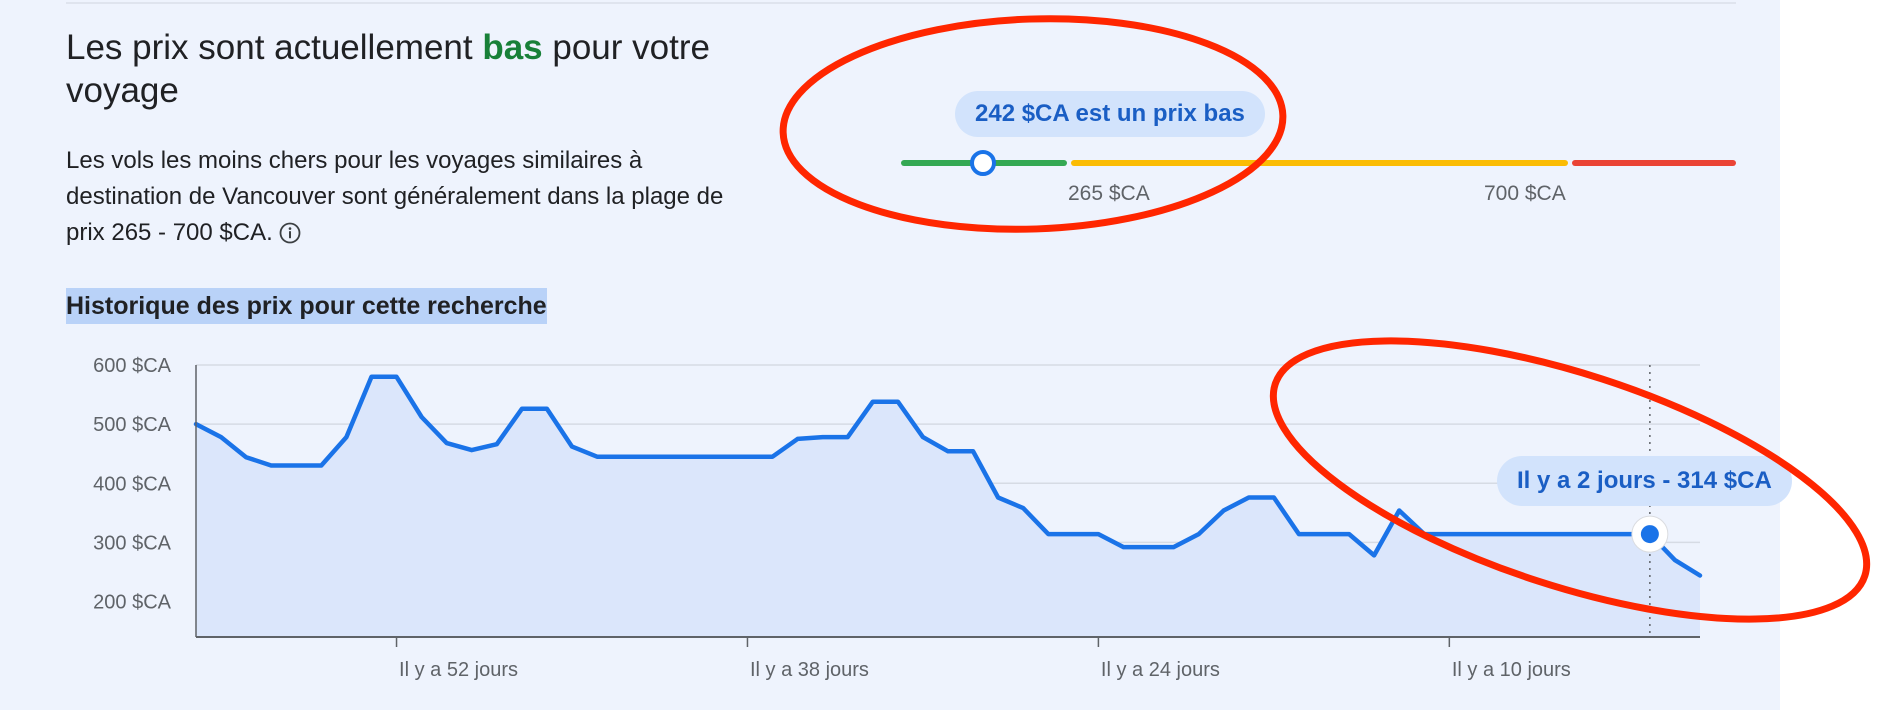 Image resolution: width=1882 pixels, height=710 pixels. What do you see at coordinates (290, 231) in the screenshot?
I see `info-circle-icon` at bounding box center [290, 231].